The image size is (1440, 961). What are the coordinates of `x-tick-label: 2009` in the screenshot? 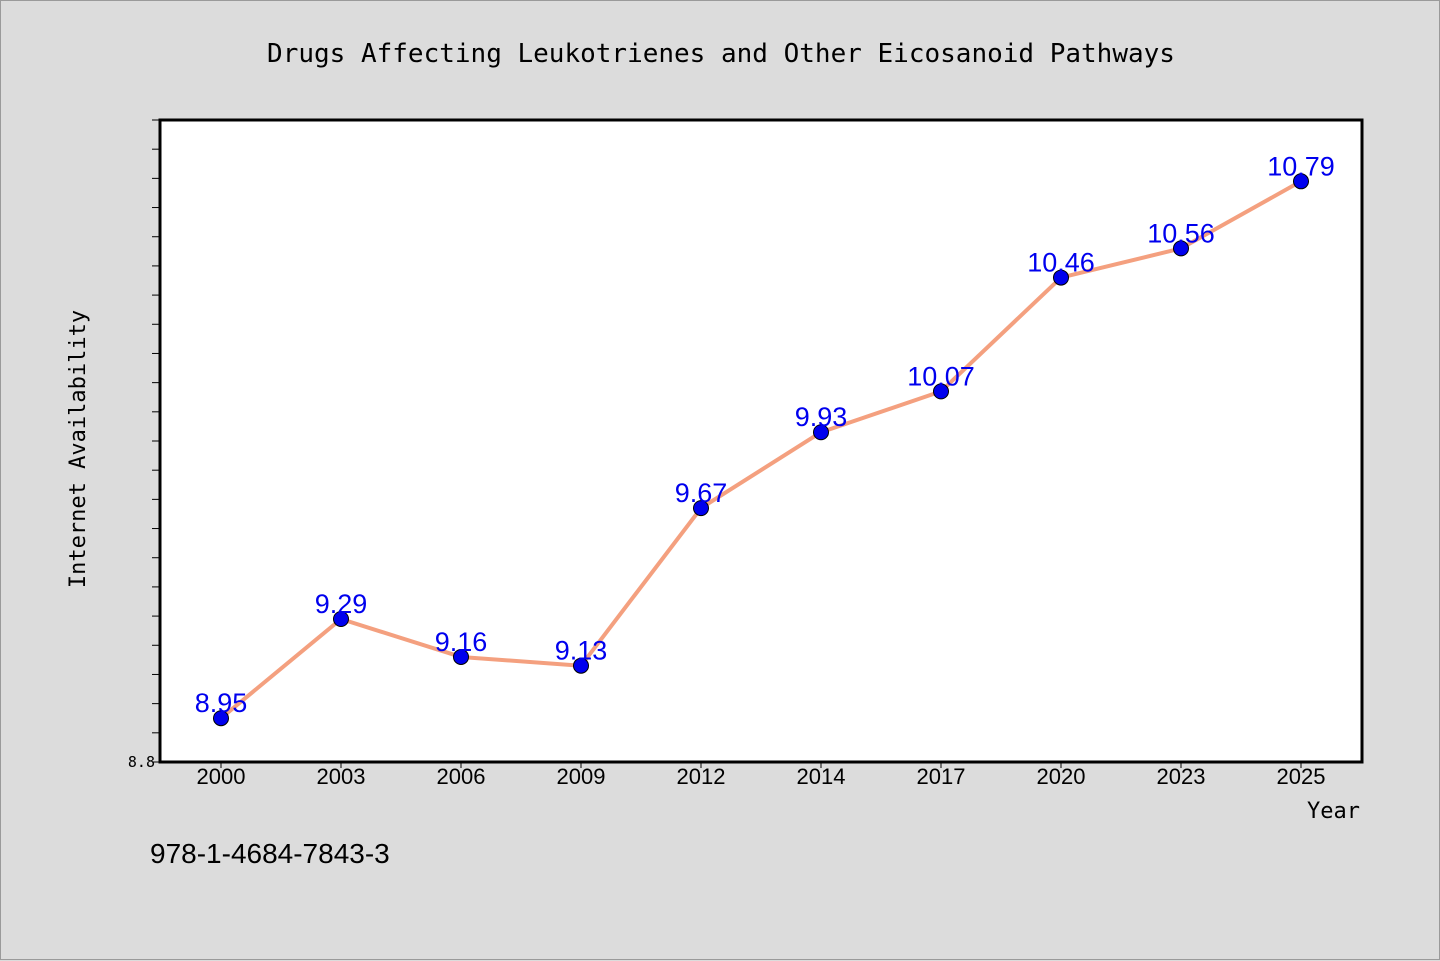 It's located at (581, 776).